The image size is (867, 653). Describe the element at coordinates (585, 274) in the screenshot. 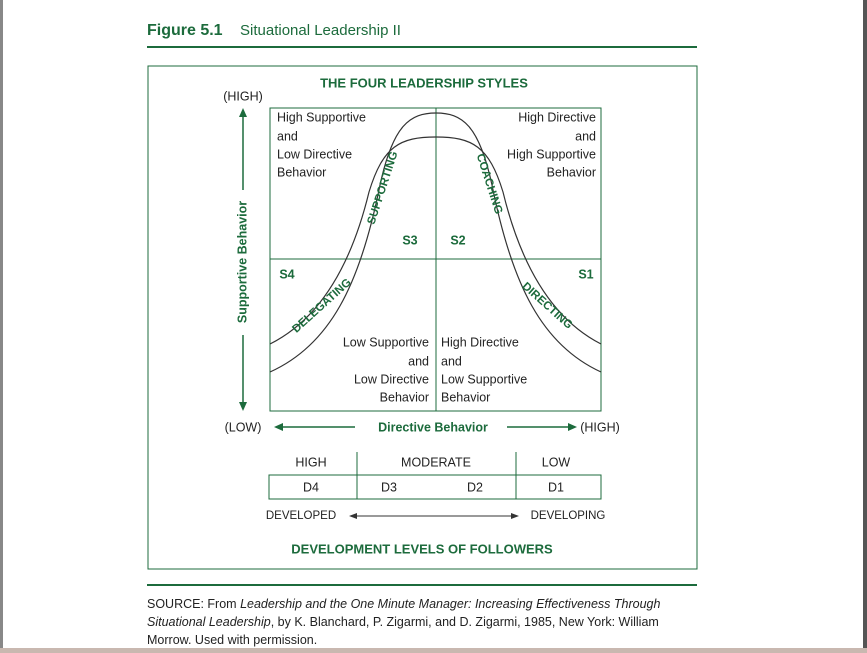

I see `style-label: S1` at that location.